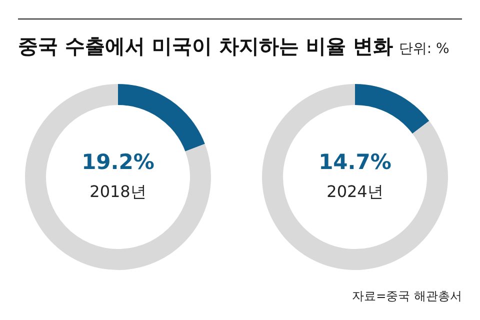 The width and height of the screenshot is (480, 320). Describe the element at coordinates (407, 296) in the screenshot. I see `text: 자료=중국 해관총서` at that location.